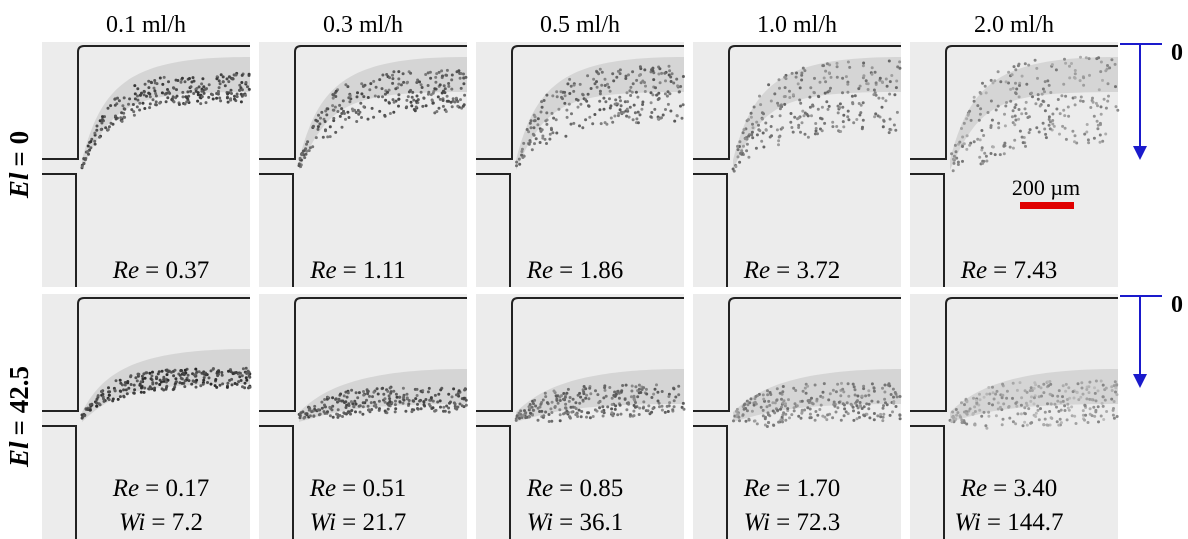  What do you see at coordinates (797, 25) in the screenshot?
I see `column-header: 1.0 ml/h` at bounding box center [797, 25].